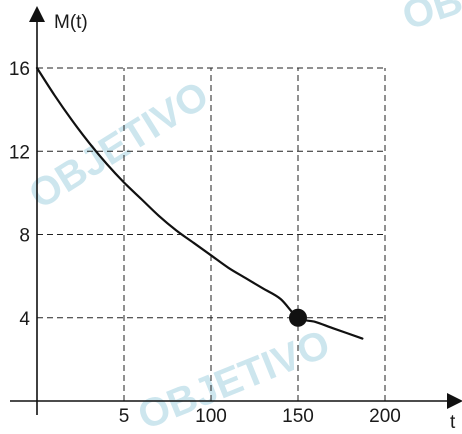  Describe the element at coordinates (298, 416) in the screenshot. I see `x-tick-label: 150` at that location.